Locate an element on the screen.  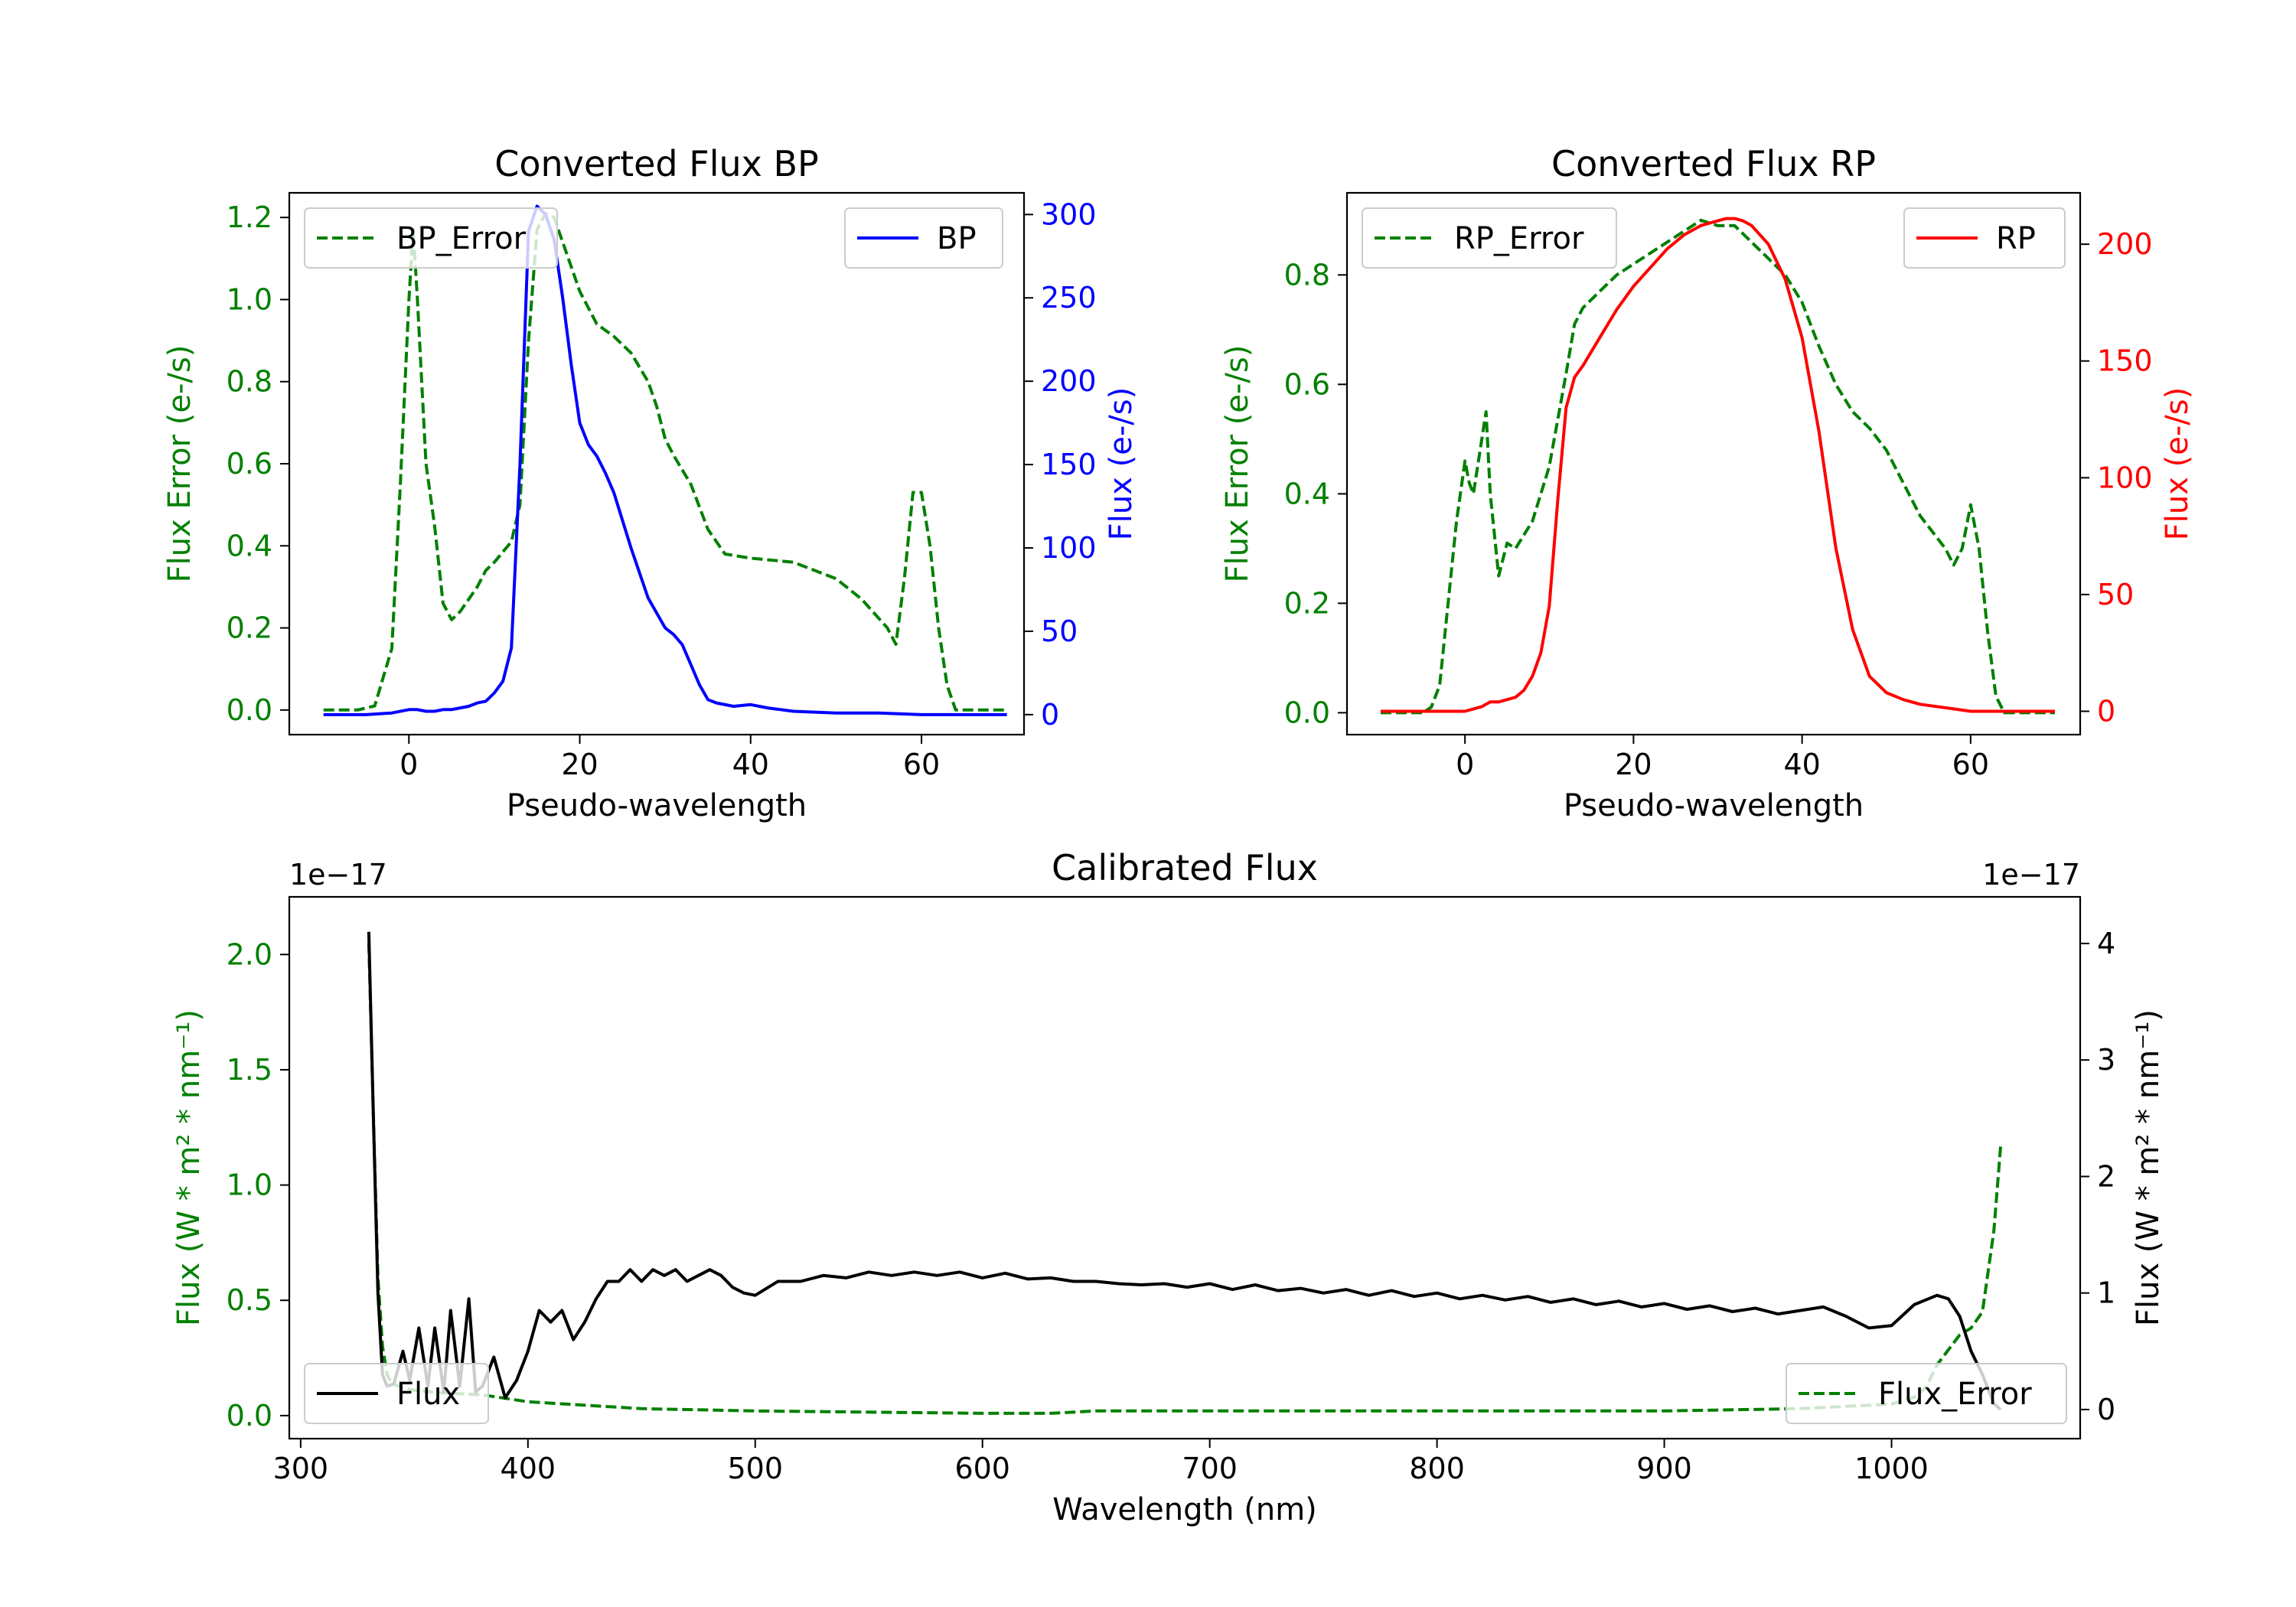
right-axis-label: Flux (W * m² * nm⁻¹) is located at coordinates (2148, 1167).